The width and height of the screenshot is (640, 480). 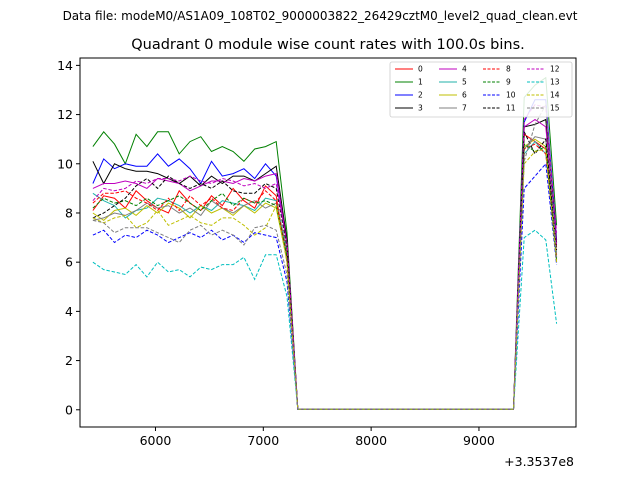 I want to click on legend-label-1: 1, so click(x=420, y=82).